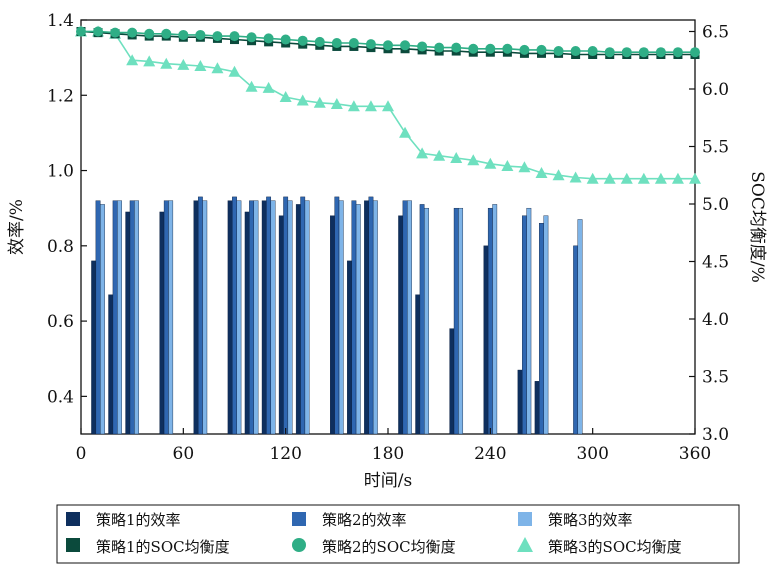 The image size is (774, 569). Describe the element at coordinates (715, 263) in the screenshot. I see `y-right-tick-label: 4.5` at that location.